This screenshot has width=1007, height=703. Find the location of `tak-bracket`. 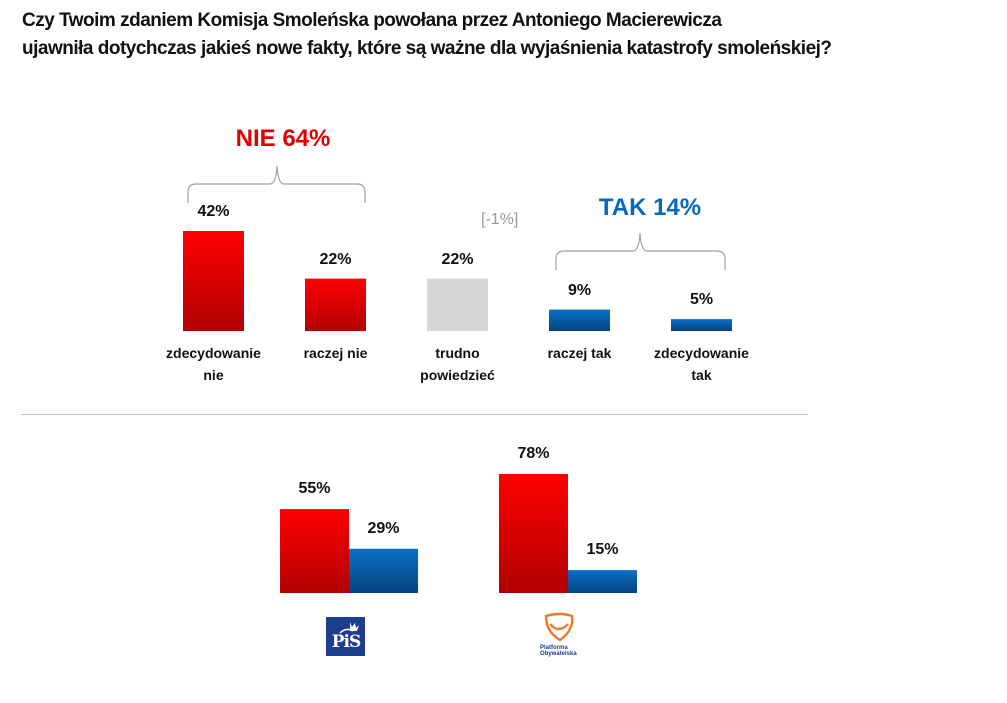

tak-bracket is located at coordinates (640, 251).